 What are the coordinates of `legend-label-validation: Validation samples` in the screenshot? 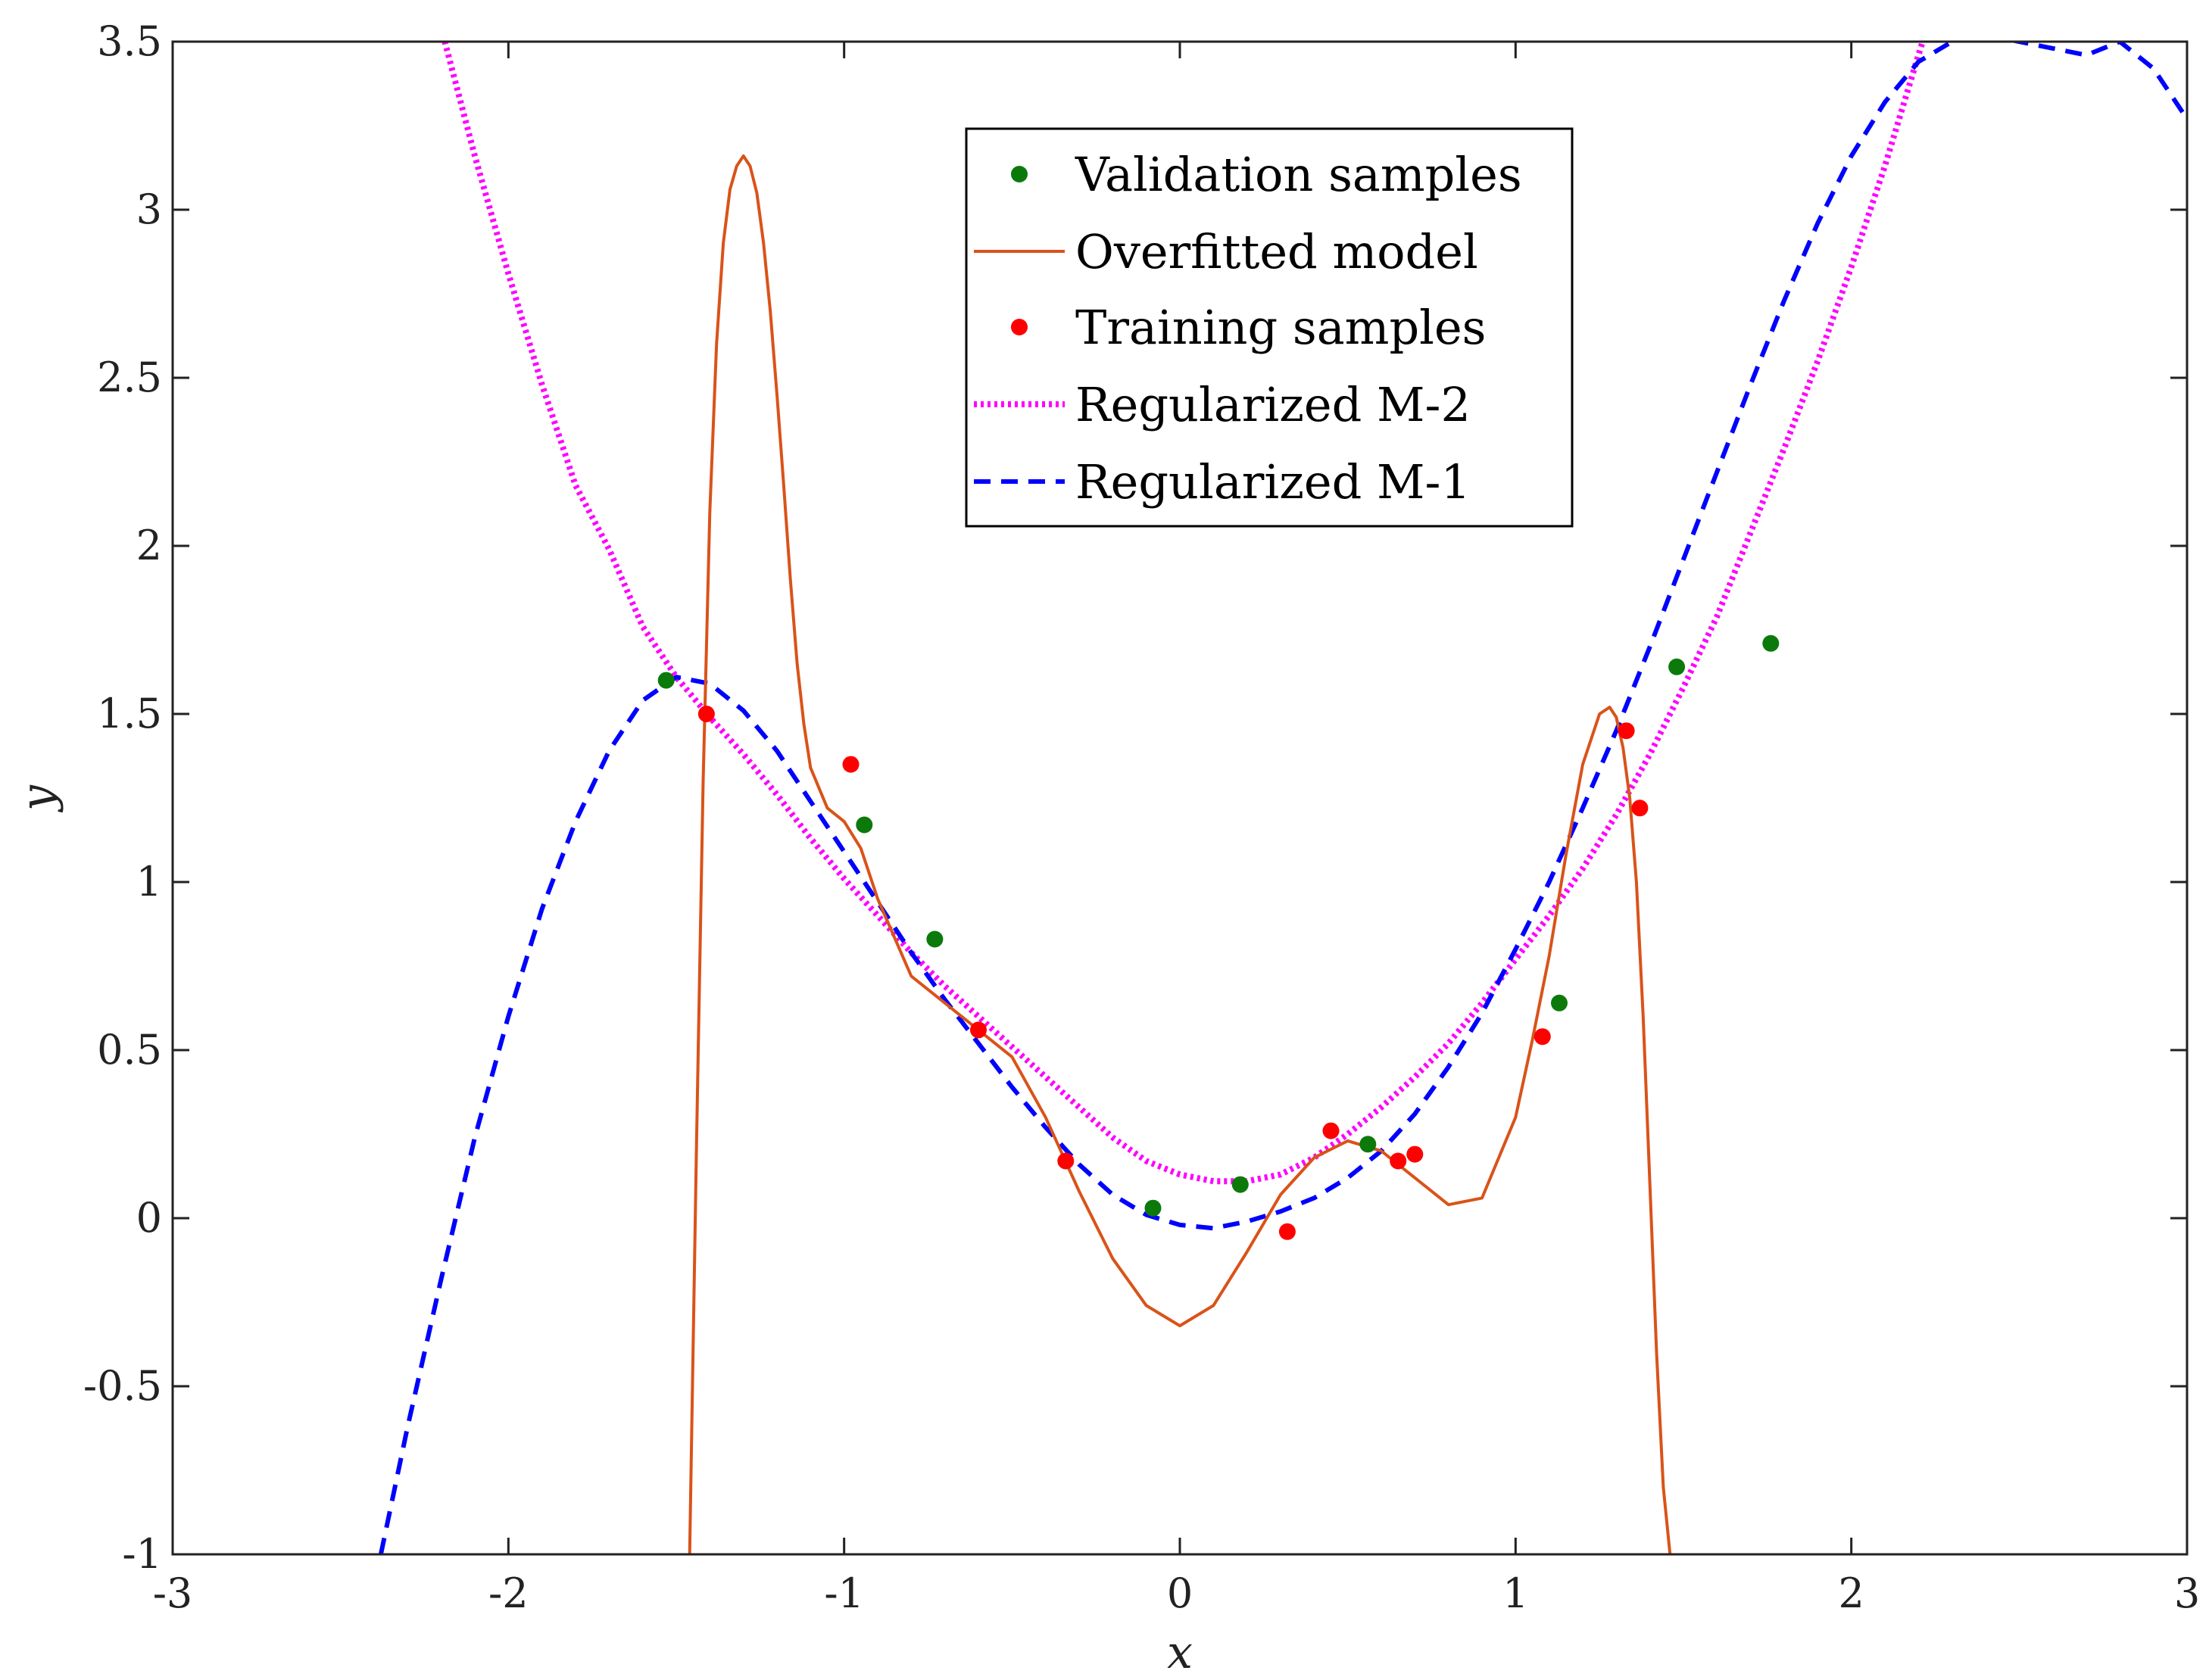 It's located at (1298, 174).